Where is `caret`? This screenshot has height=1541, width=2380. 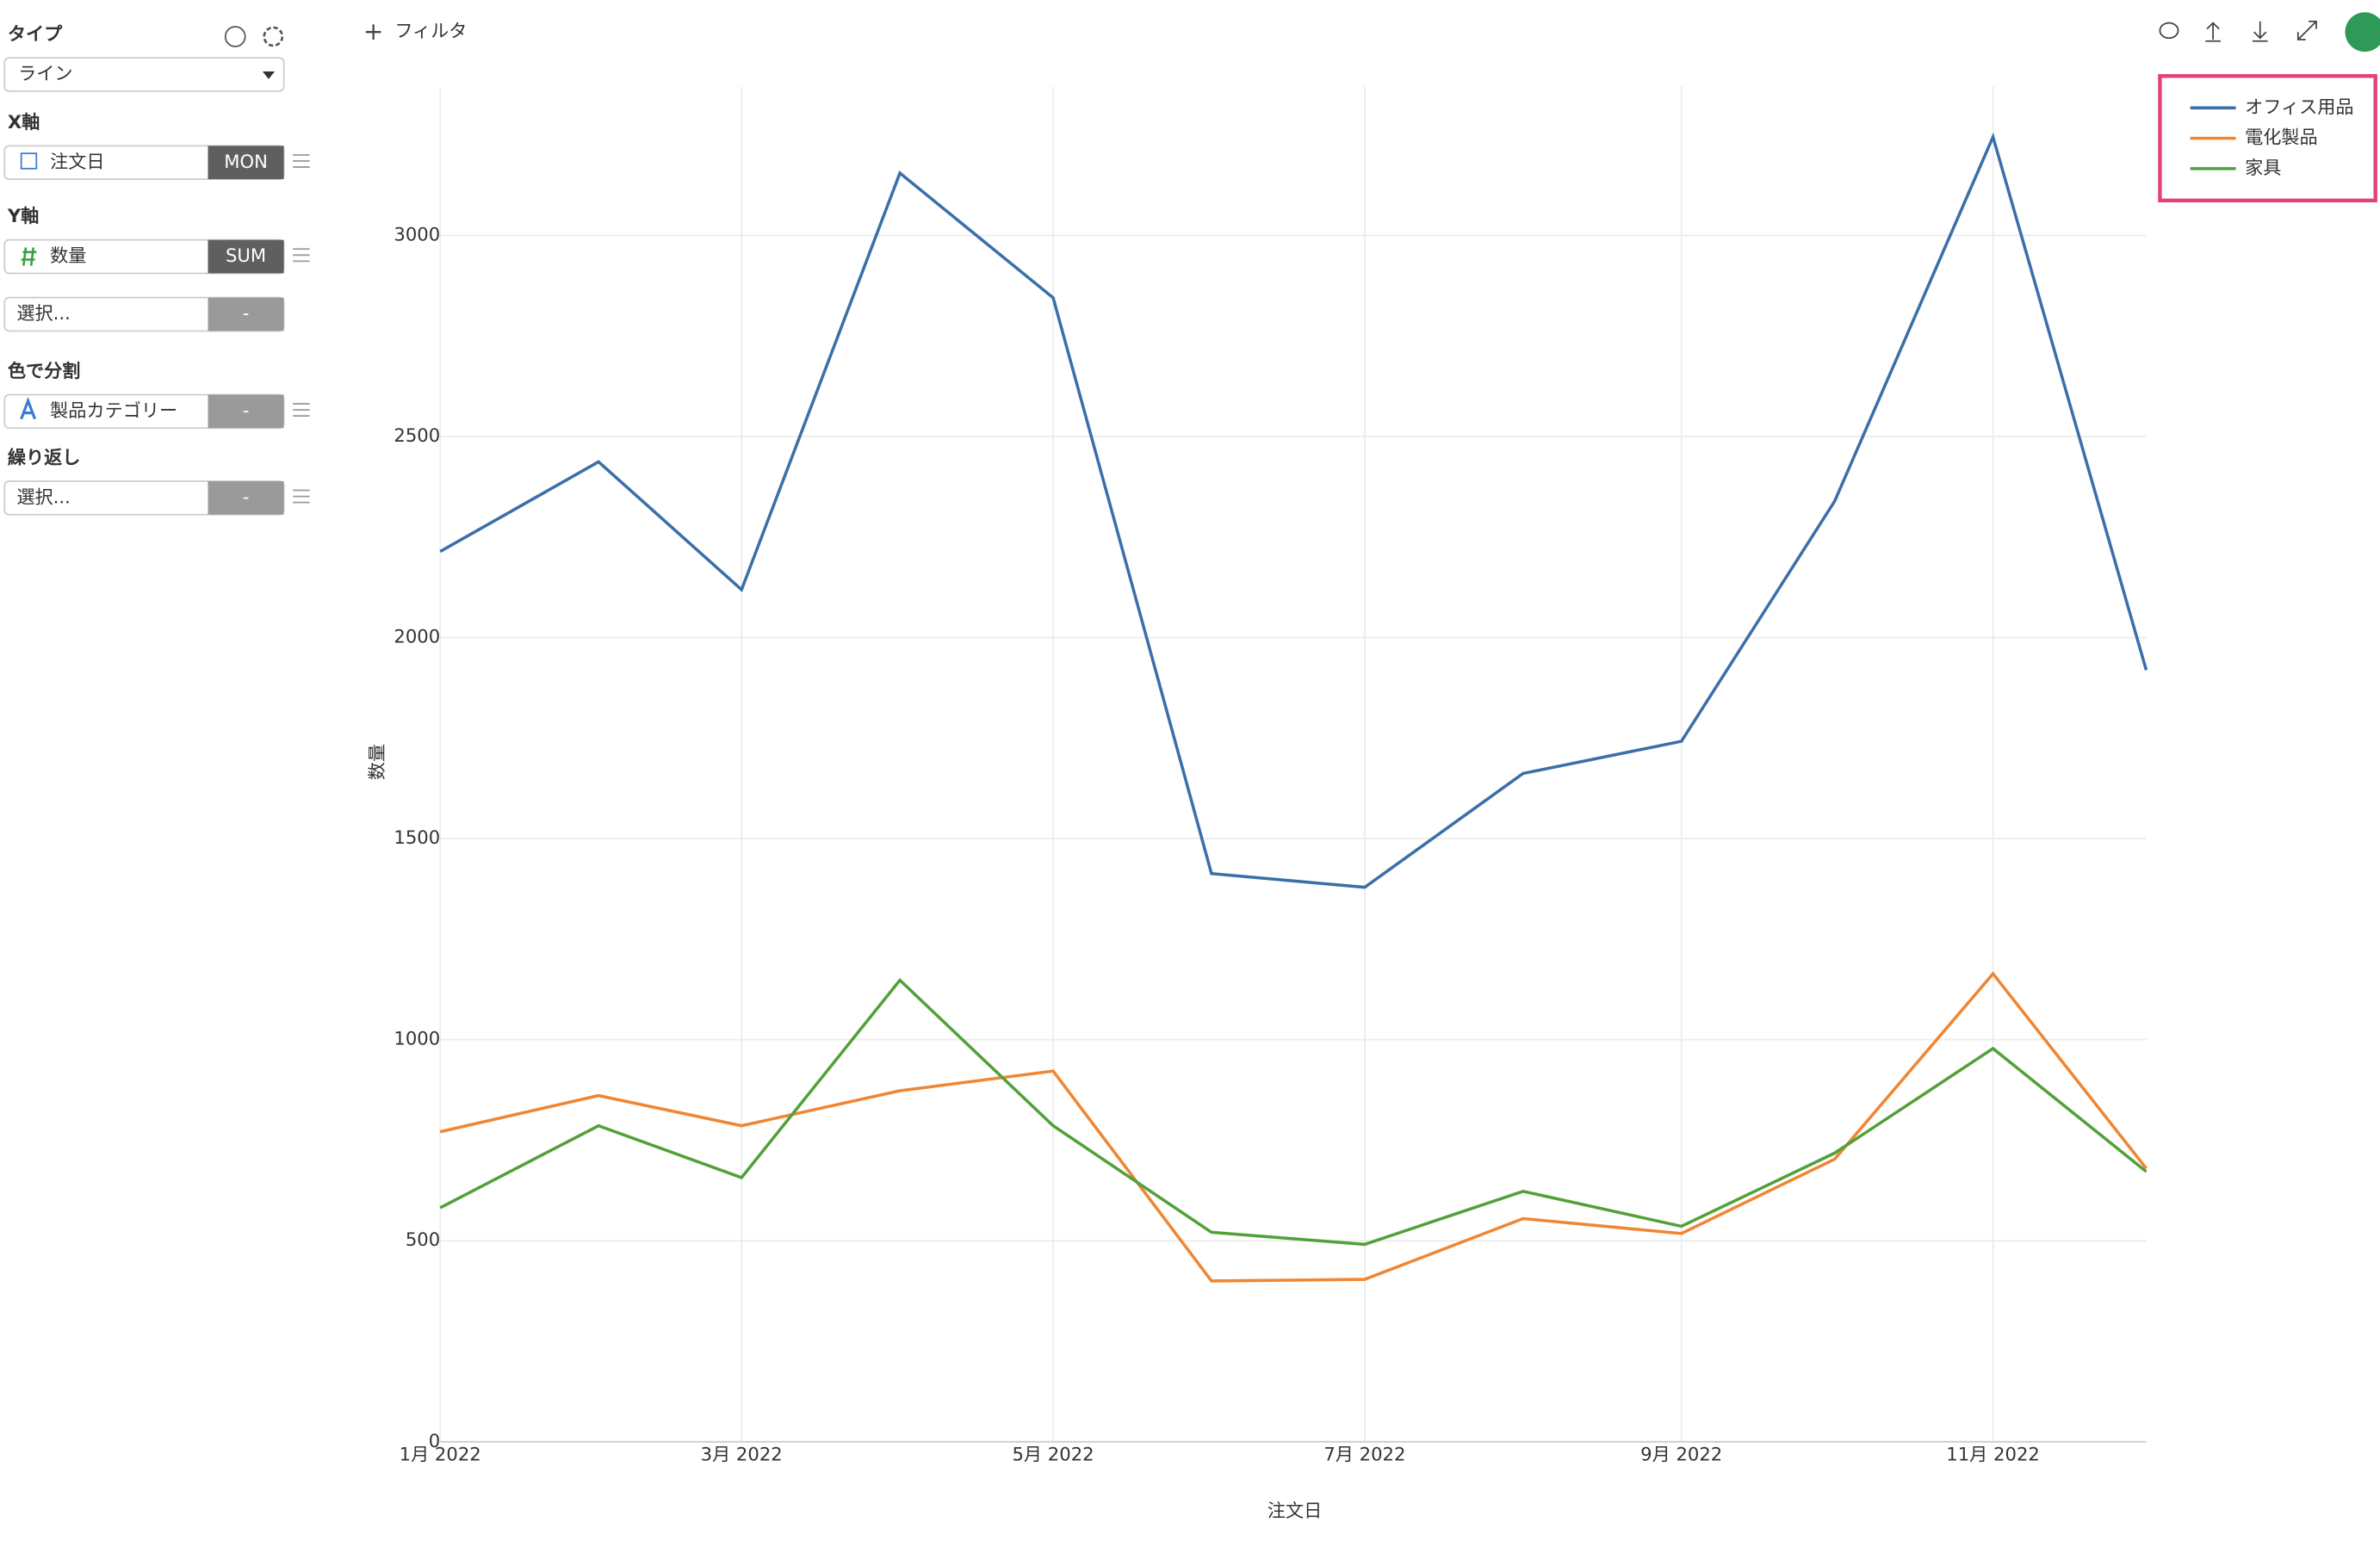
caret is located at coordinates (269, 75).